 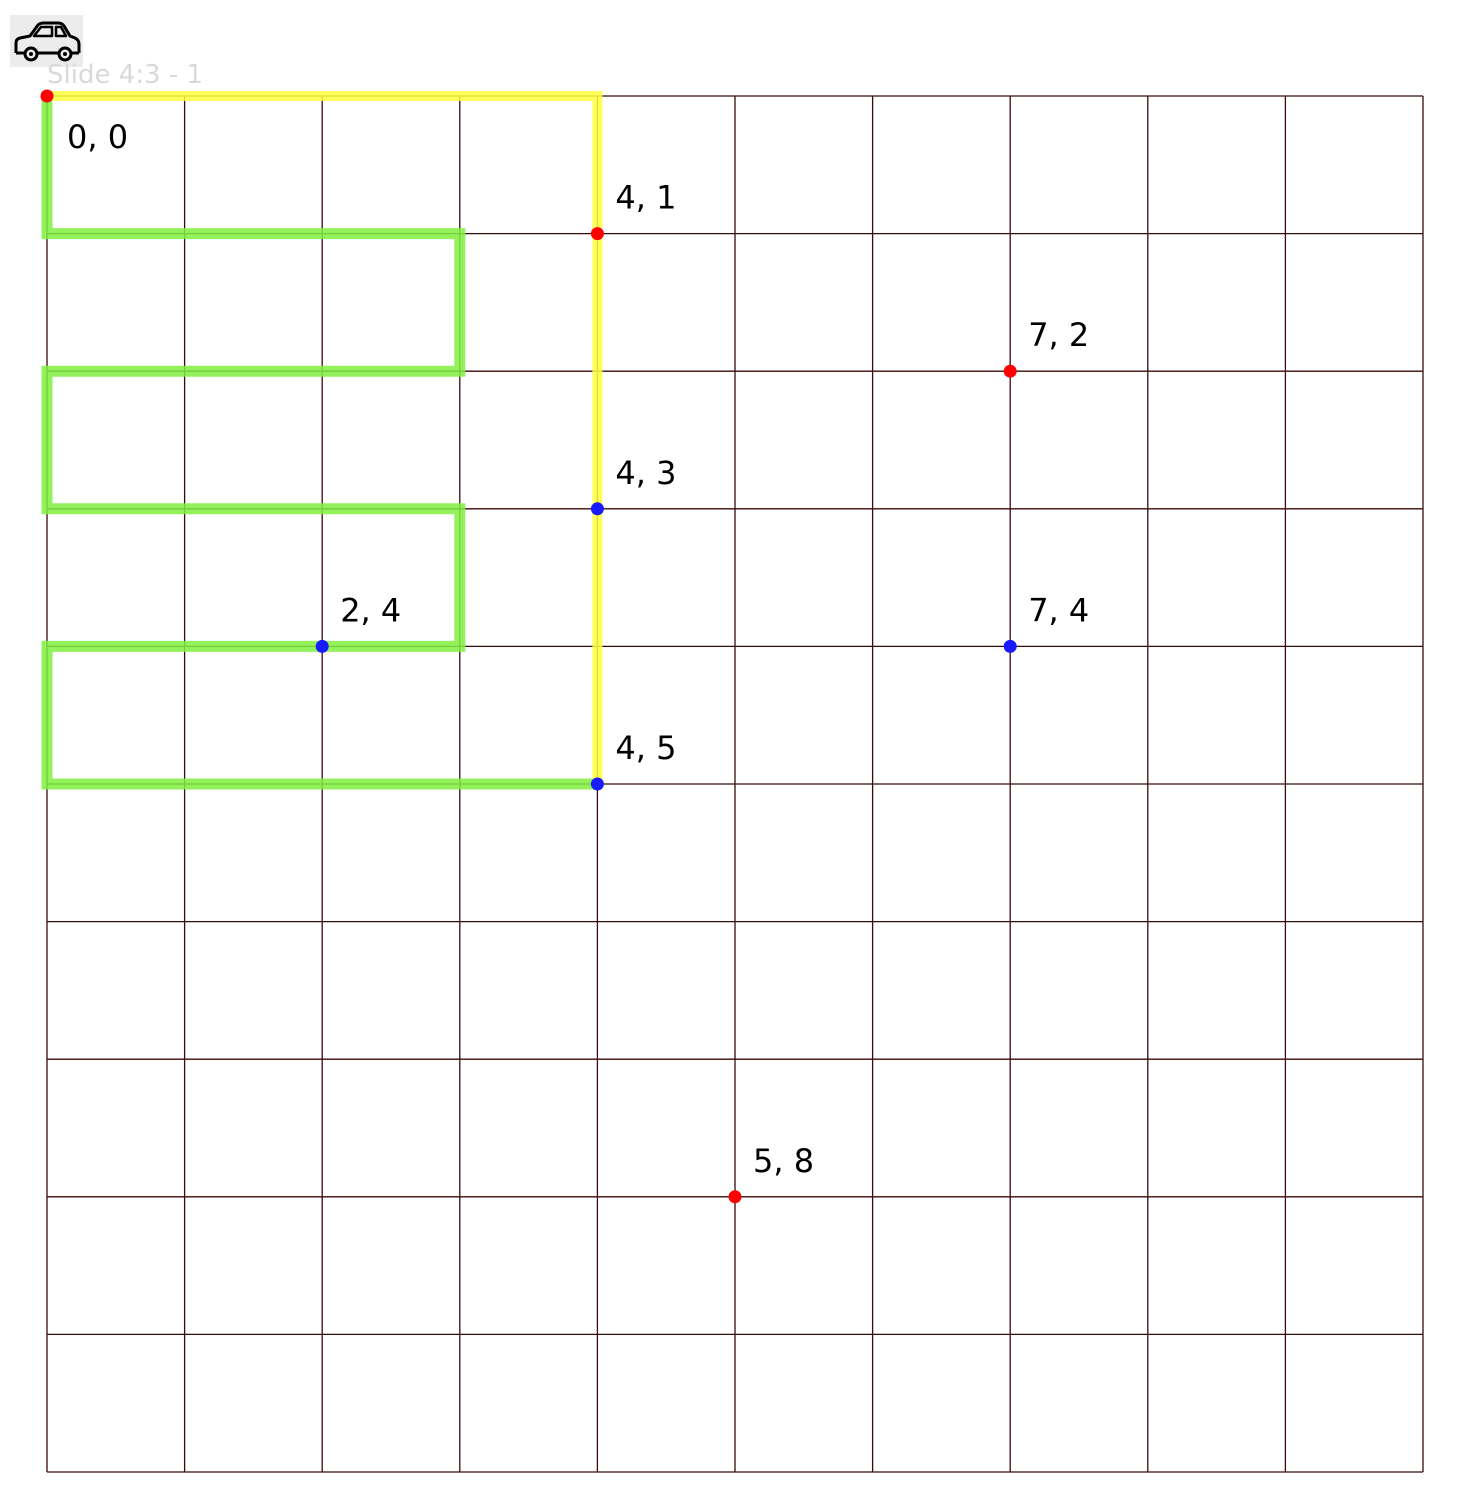 I want to click on point-label-7-4: 7, 4, so click(x=1058, y=610).